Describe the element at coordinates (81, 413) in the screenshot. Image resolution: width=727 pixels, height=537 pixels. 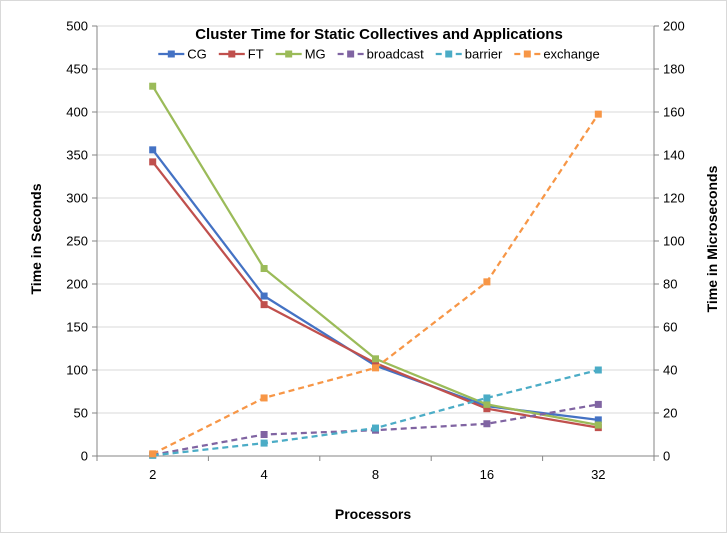
I see `y-tick-label: 50` at that location.